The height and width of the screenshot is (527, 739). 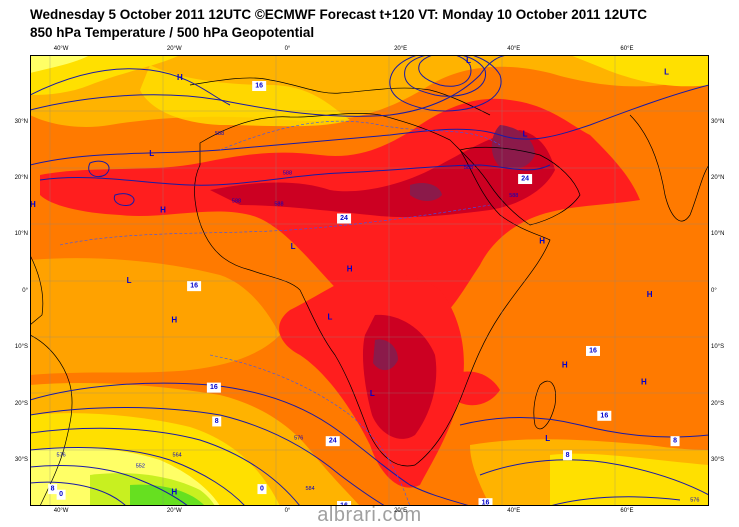 What do you see at coordinates (140, 467) in the screenshot?
I see `geopotential-label: 552` at bounding box center [140, 467].